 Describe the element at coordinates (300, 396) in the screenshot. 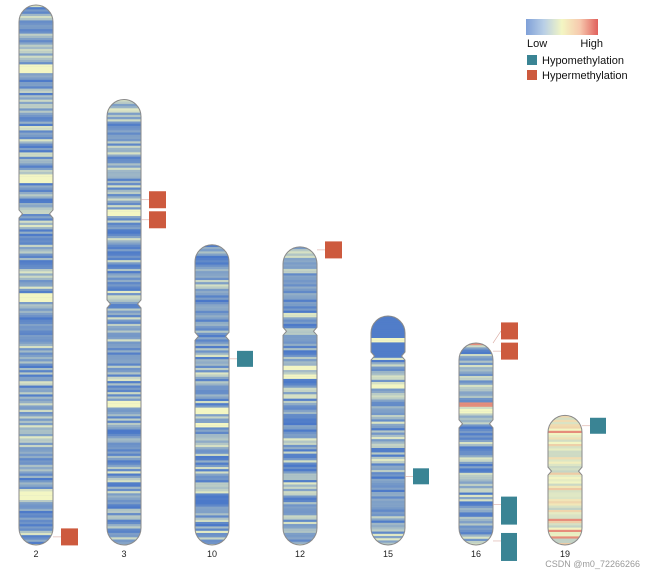

I see `chromosome-12-outline` at that location.